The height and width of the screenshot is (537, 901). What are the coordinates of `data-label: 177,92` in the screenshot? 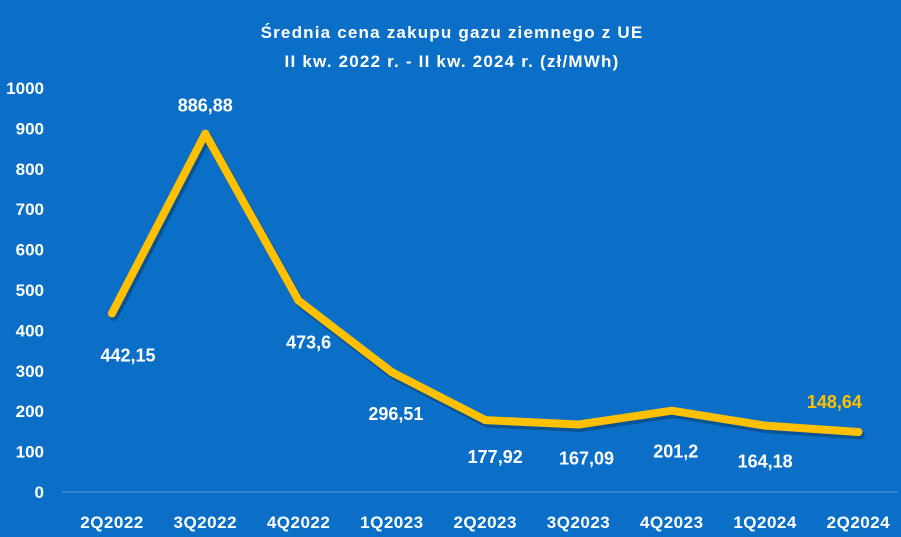 It's located at (495, 457).